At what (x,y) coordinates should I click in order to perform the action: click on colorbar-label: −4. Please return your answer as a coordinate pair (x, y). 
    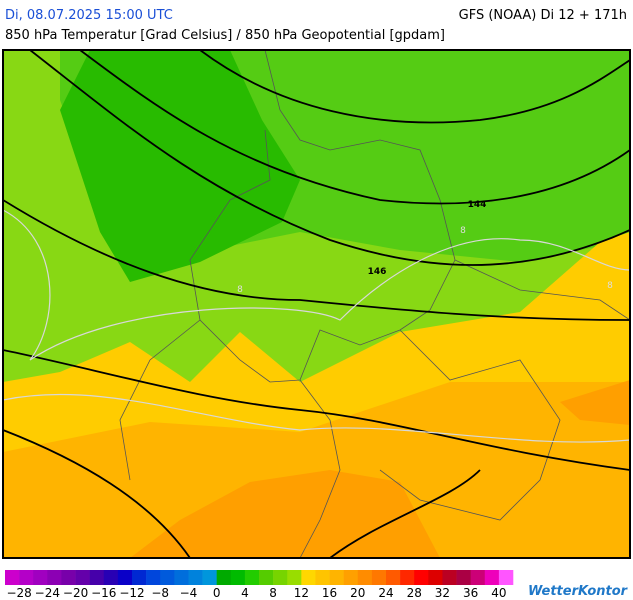
    Looking at the image, I should click on (189, 593).